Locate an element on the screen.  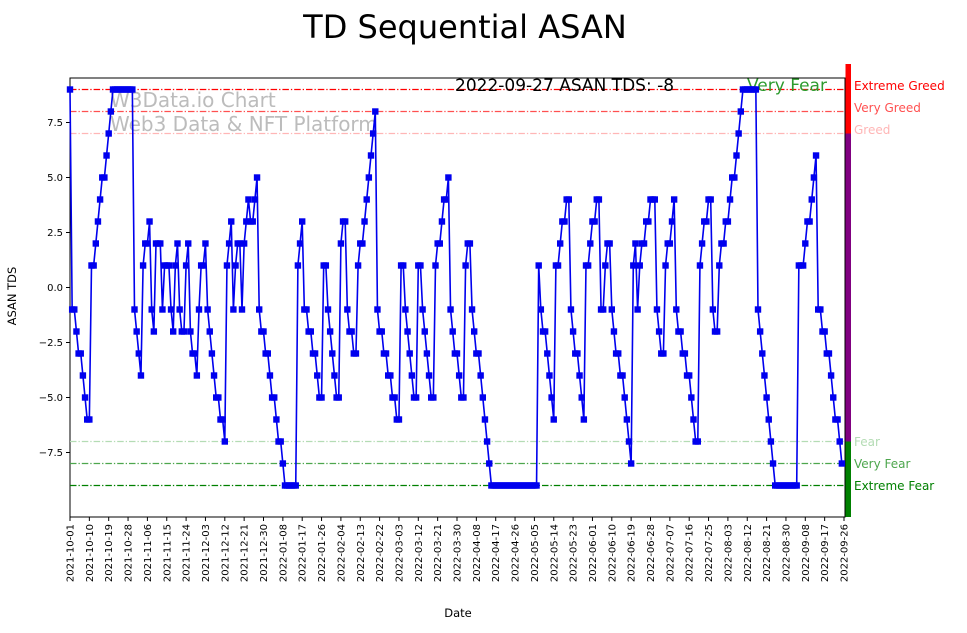
x-tick-label: 2022-07-16 is located at coordinates (690, 553).